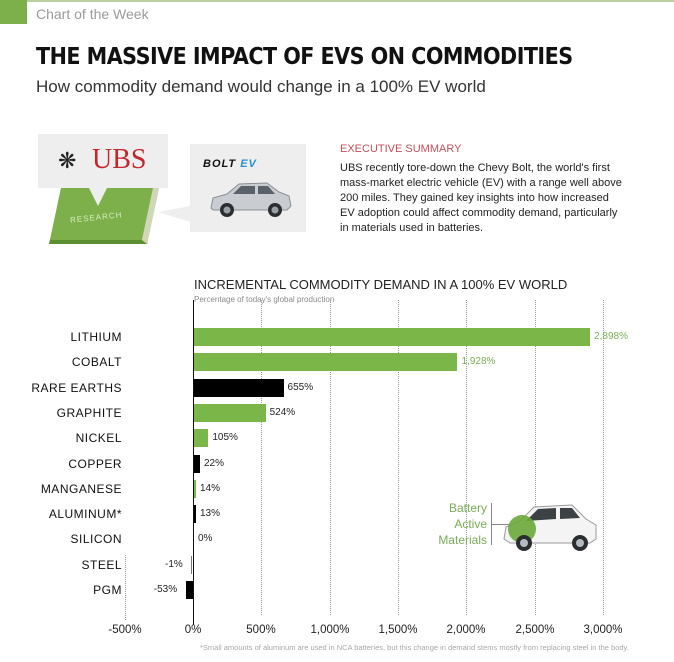 The height and width of the screenshot is (662, 674). Describe the element at coordinates (98, 196) in the screenshot. I see `bubble-pointer` at that location.